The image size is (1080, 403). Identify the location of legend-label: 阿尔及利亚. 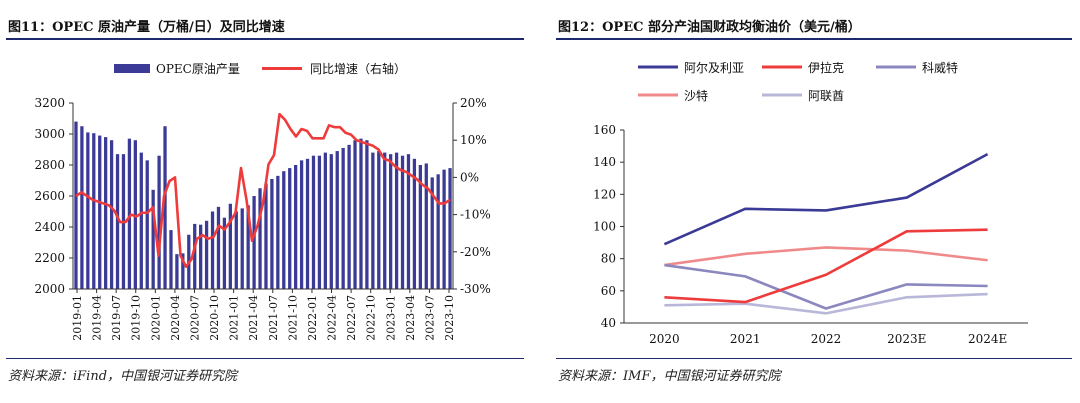
(714, 67).